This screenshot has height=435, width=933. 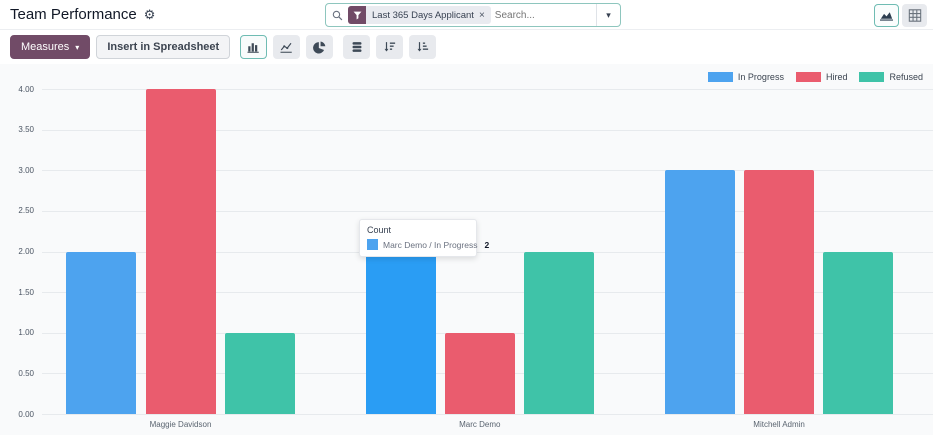 What do you see at coordinates (73, 14) in the screenshot?
I see `page-title: Team Performance` at bounding box center [73, 14].